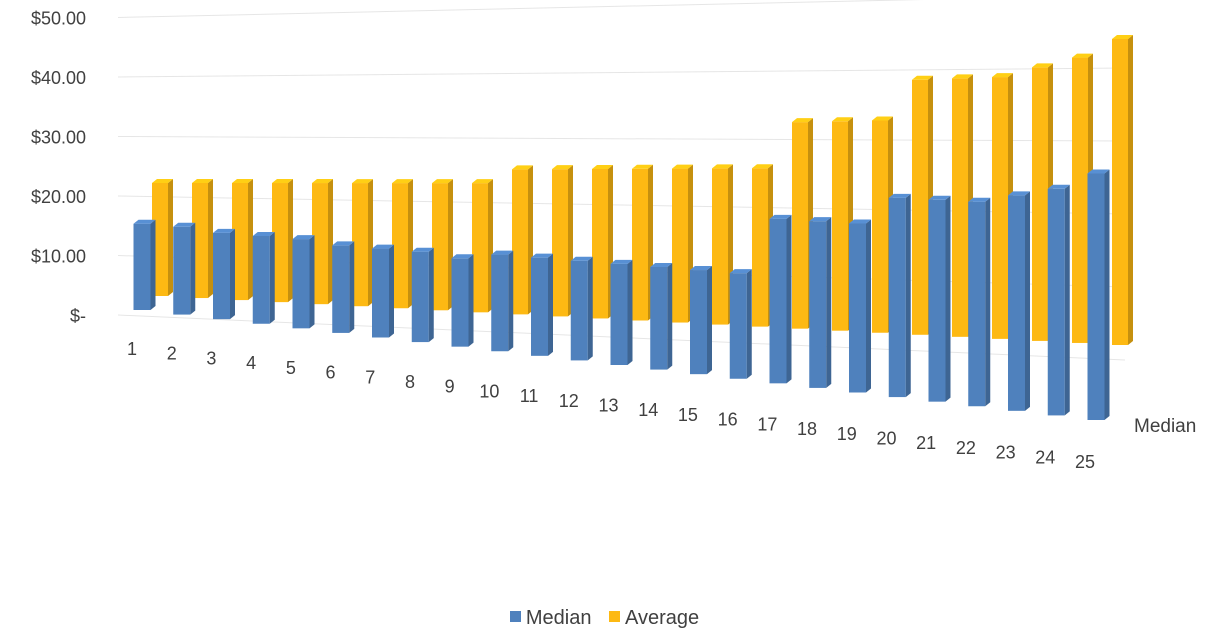 The height and width of the screenshot is (638, 1209). What do you see at coordinates (172, 354) in the screenshot?
I see `x-tick-label: 2` at bounding box center [172, 354].